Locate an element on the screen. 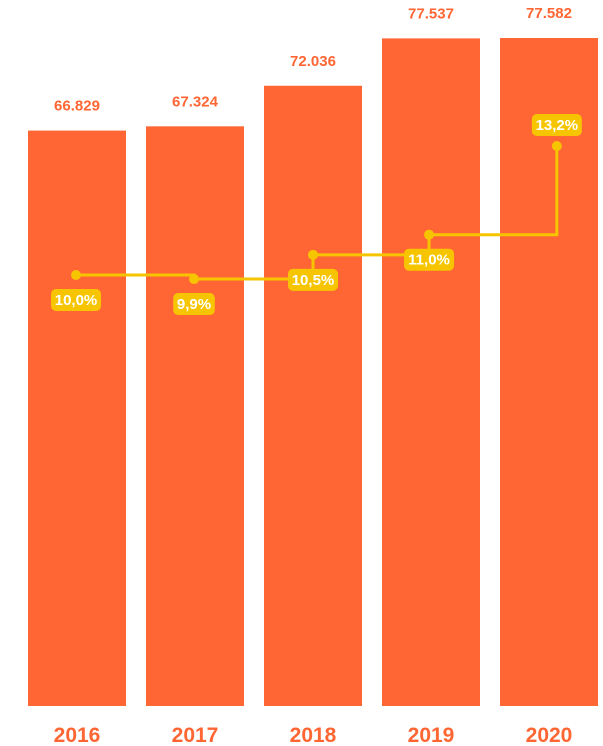 This screenshot has height=746, width=603. percentage-label: 9,9% is located at coordinates (194, 304).